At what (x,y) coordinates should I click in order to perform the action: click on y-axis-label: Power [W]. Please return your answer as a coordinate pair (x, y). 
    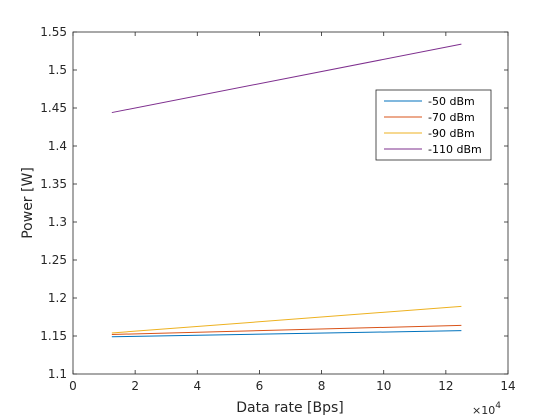
    Looking at the image, I should click on (28, 203).